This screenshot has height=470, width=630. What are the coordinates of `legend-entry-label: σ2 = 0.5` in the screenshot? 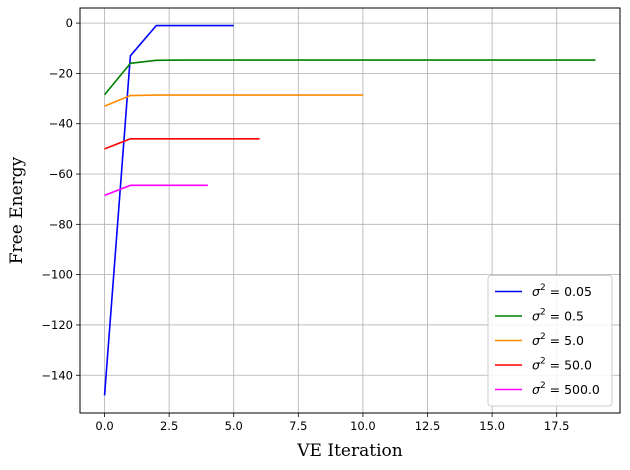 It's located at (558, 316).